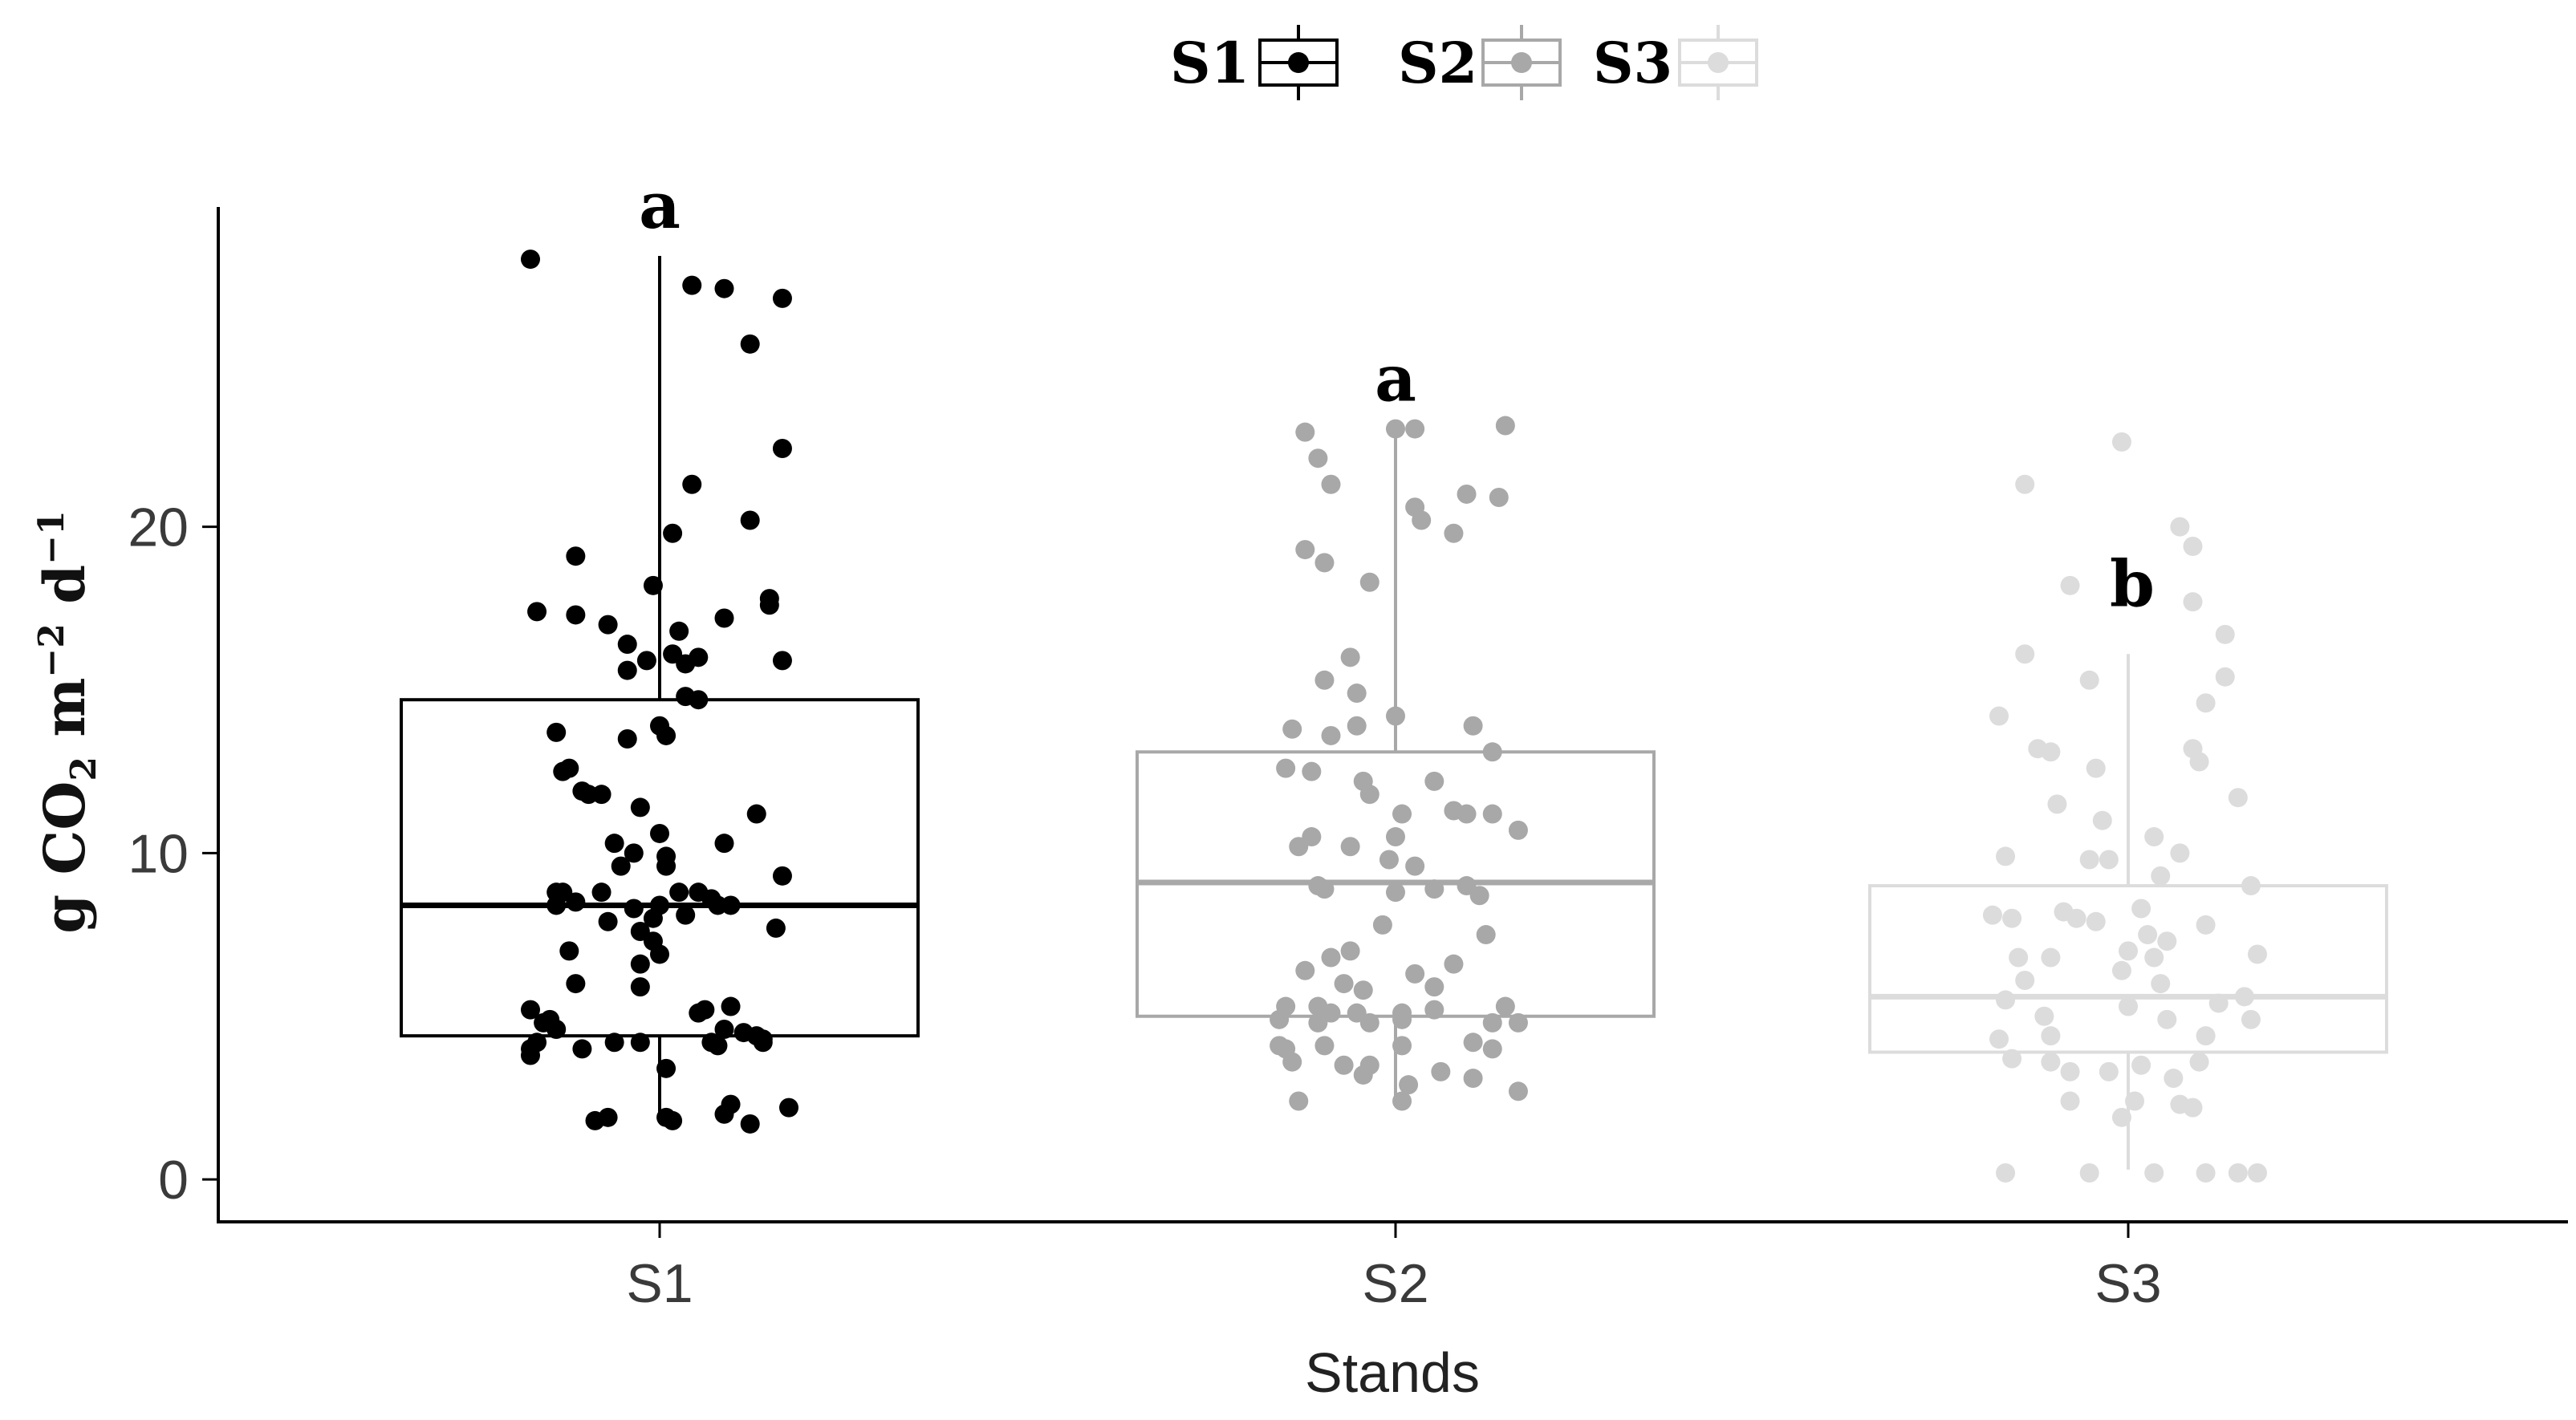 The width and height of the screenshot is (2576, 1420). What do you see at coordinates (1393, 1372) in the screenshot?
I see `x-axis-title: Stands` at bounding box center [1393, 1372].